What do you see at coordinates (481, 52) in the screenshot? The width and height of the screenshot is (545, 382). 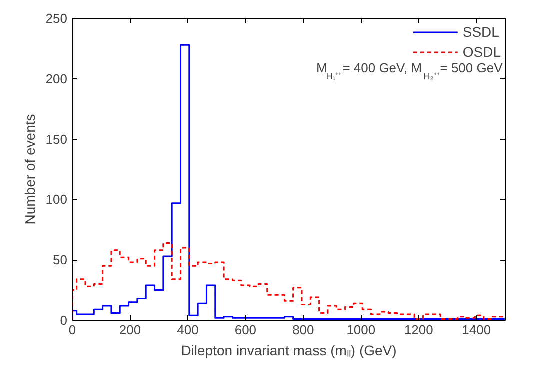 I see `legend-label: OSDL` at bounding box center [481, 52].